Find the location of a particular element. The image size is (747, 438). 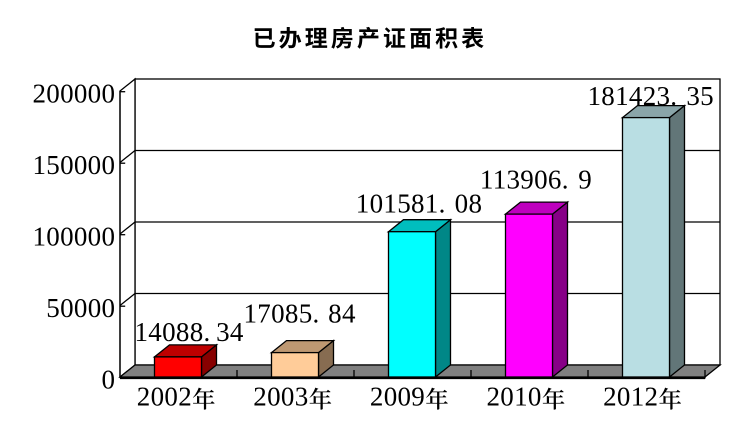

svg-text: 2010 is located at coordinates (514, 397).